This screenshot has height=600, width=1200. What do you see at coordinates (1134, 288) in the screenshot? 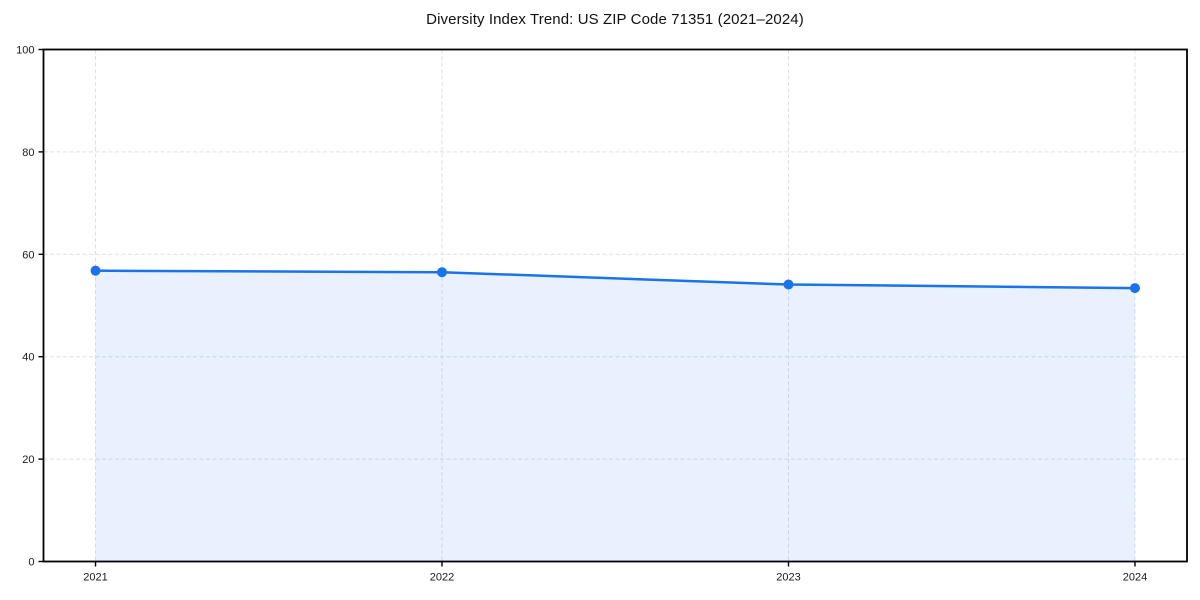
I see `data-point-marker-2024` at bounding box center [1134, 288].